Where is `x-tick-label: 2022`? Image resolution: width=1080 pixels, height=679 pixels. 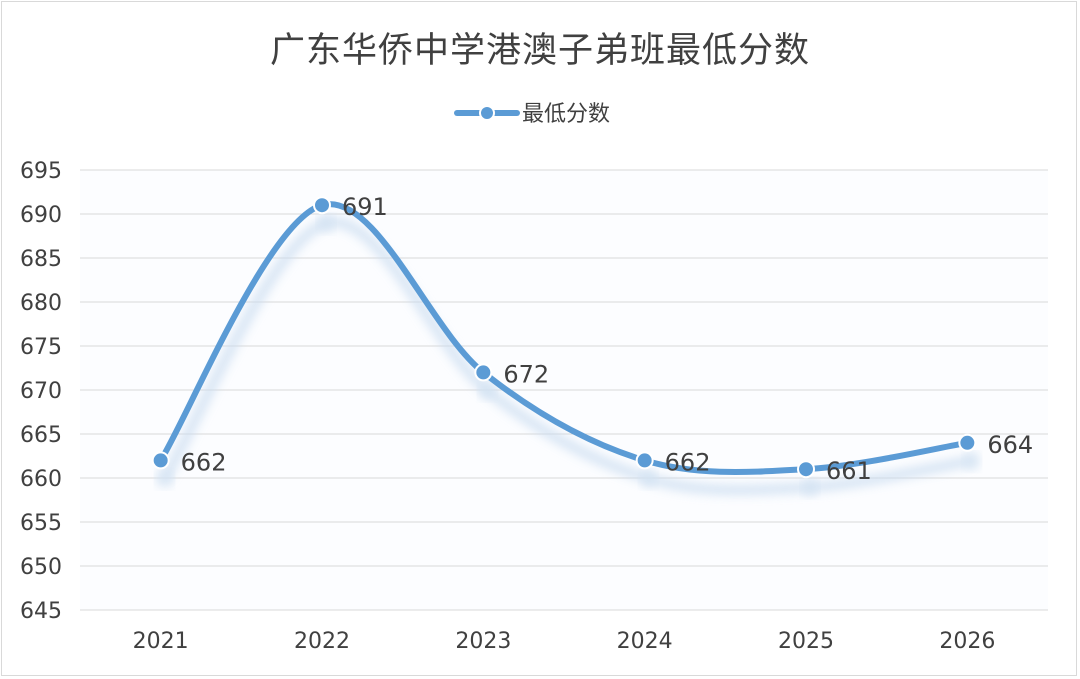
x-tick-label: 2022 is located at coordinates (322, 641).